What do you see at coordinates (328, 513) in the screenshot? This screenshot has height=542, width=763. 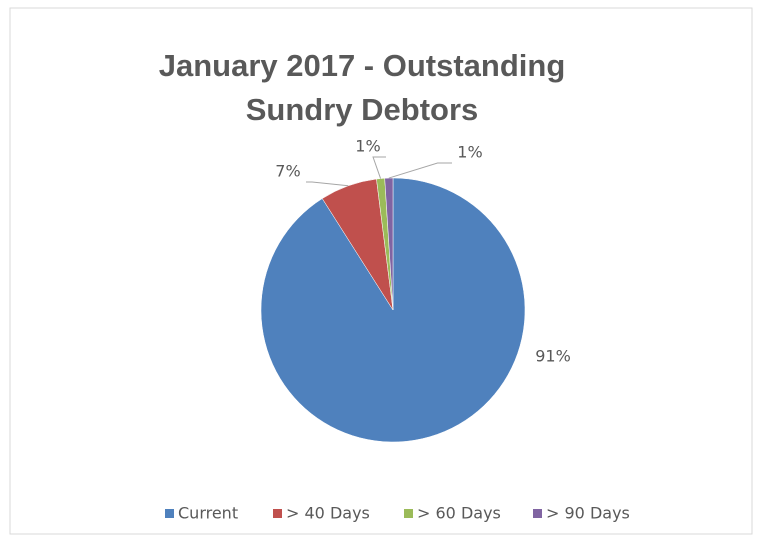 I see `legend-label: > 40 Days` at bounding box center [328, 513].